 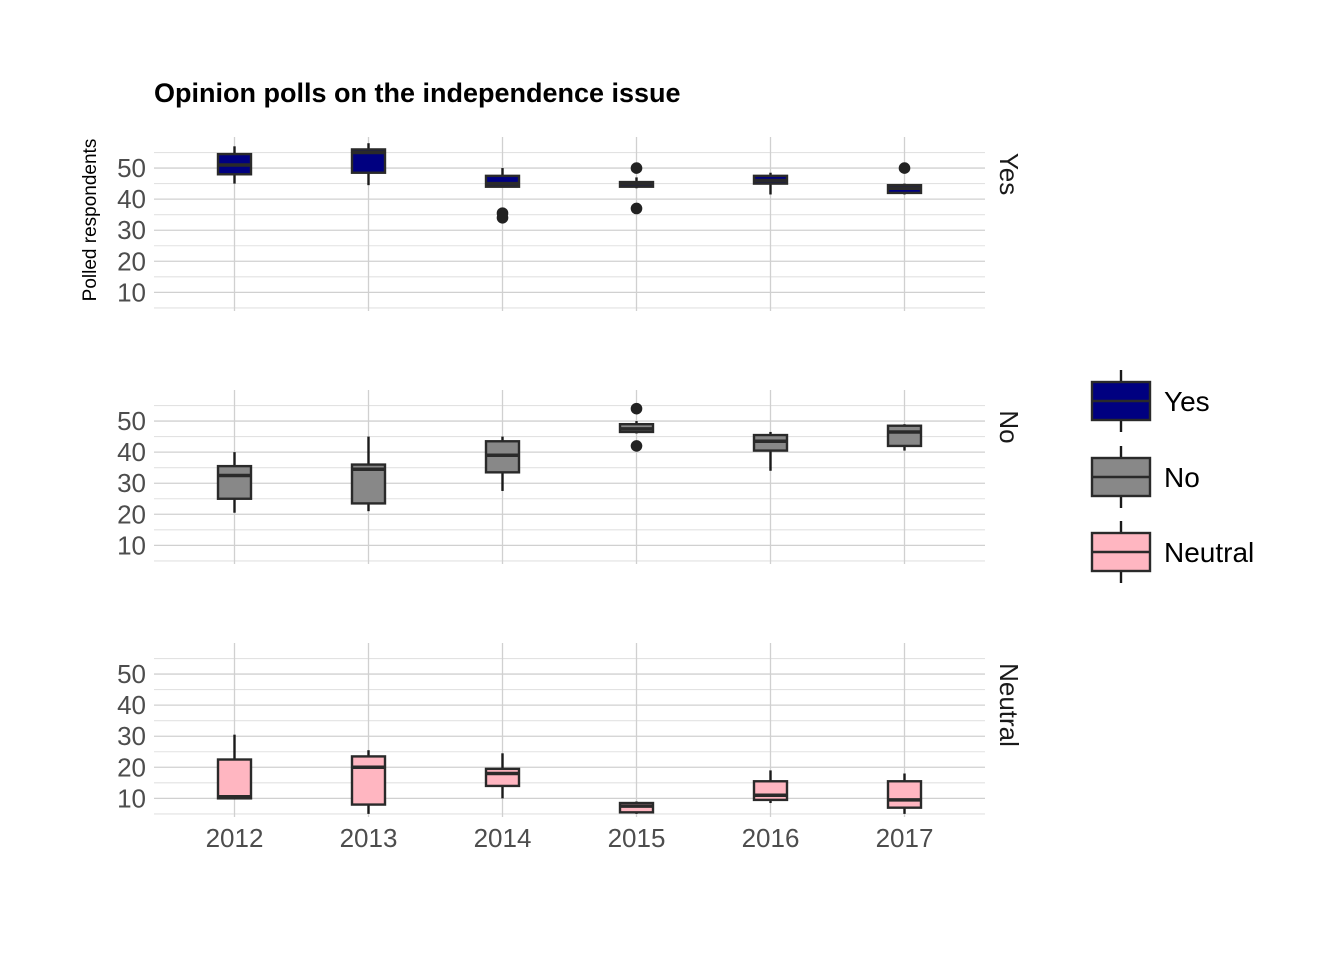 I want to click on box-no-2012, so click(x=234, y=482).